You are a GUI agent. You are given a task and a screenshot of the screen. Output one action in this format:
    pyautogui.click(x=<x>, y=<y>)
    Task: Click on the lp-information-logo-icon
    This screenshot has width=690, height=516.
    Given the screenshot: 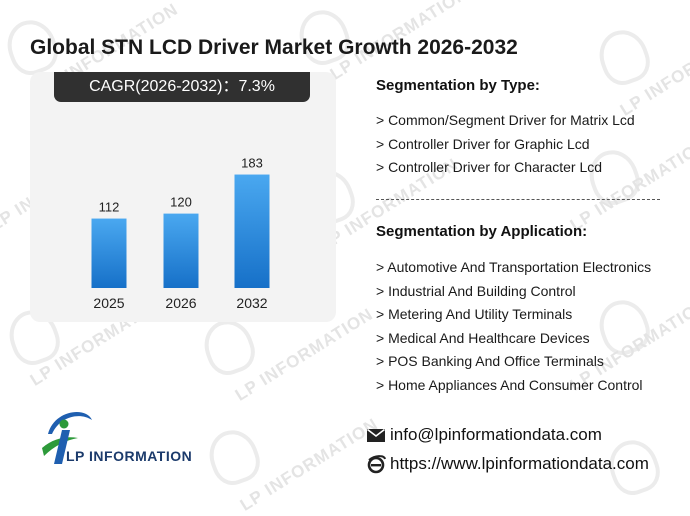 What is the action you would take?
    pyautogui.click(x=67, y=437)
    